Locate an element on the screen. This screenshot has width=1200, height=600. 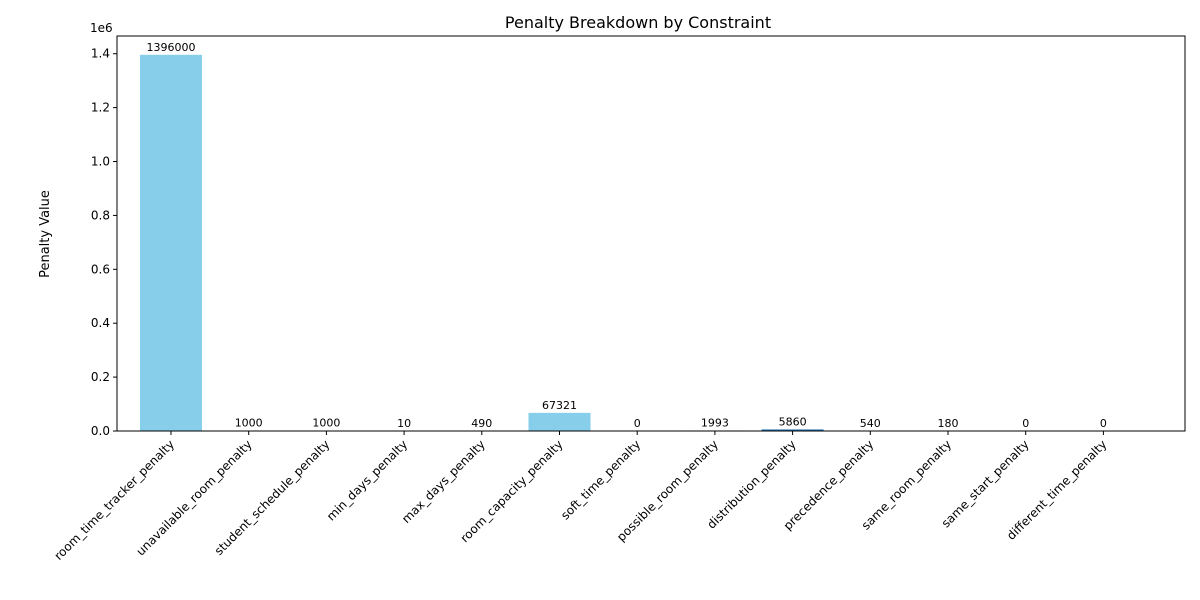
x-tick-label: min_days_penalty is located at coordinates (367, 480).